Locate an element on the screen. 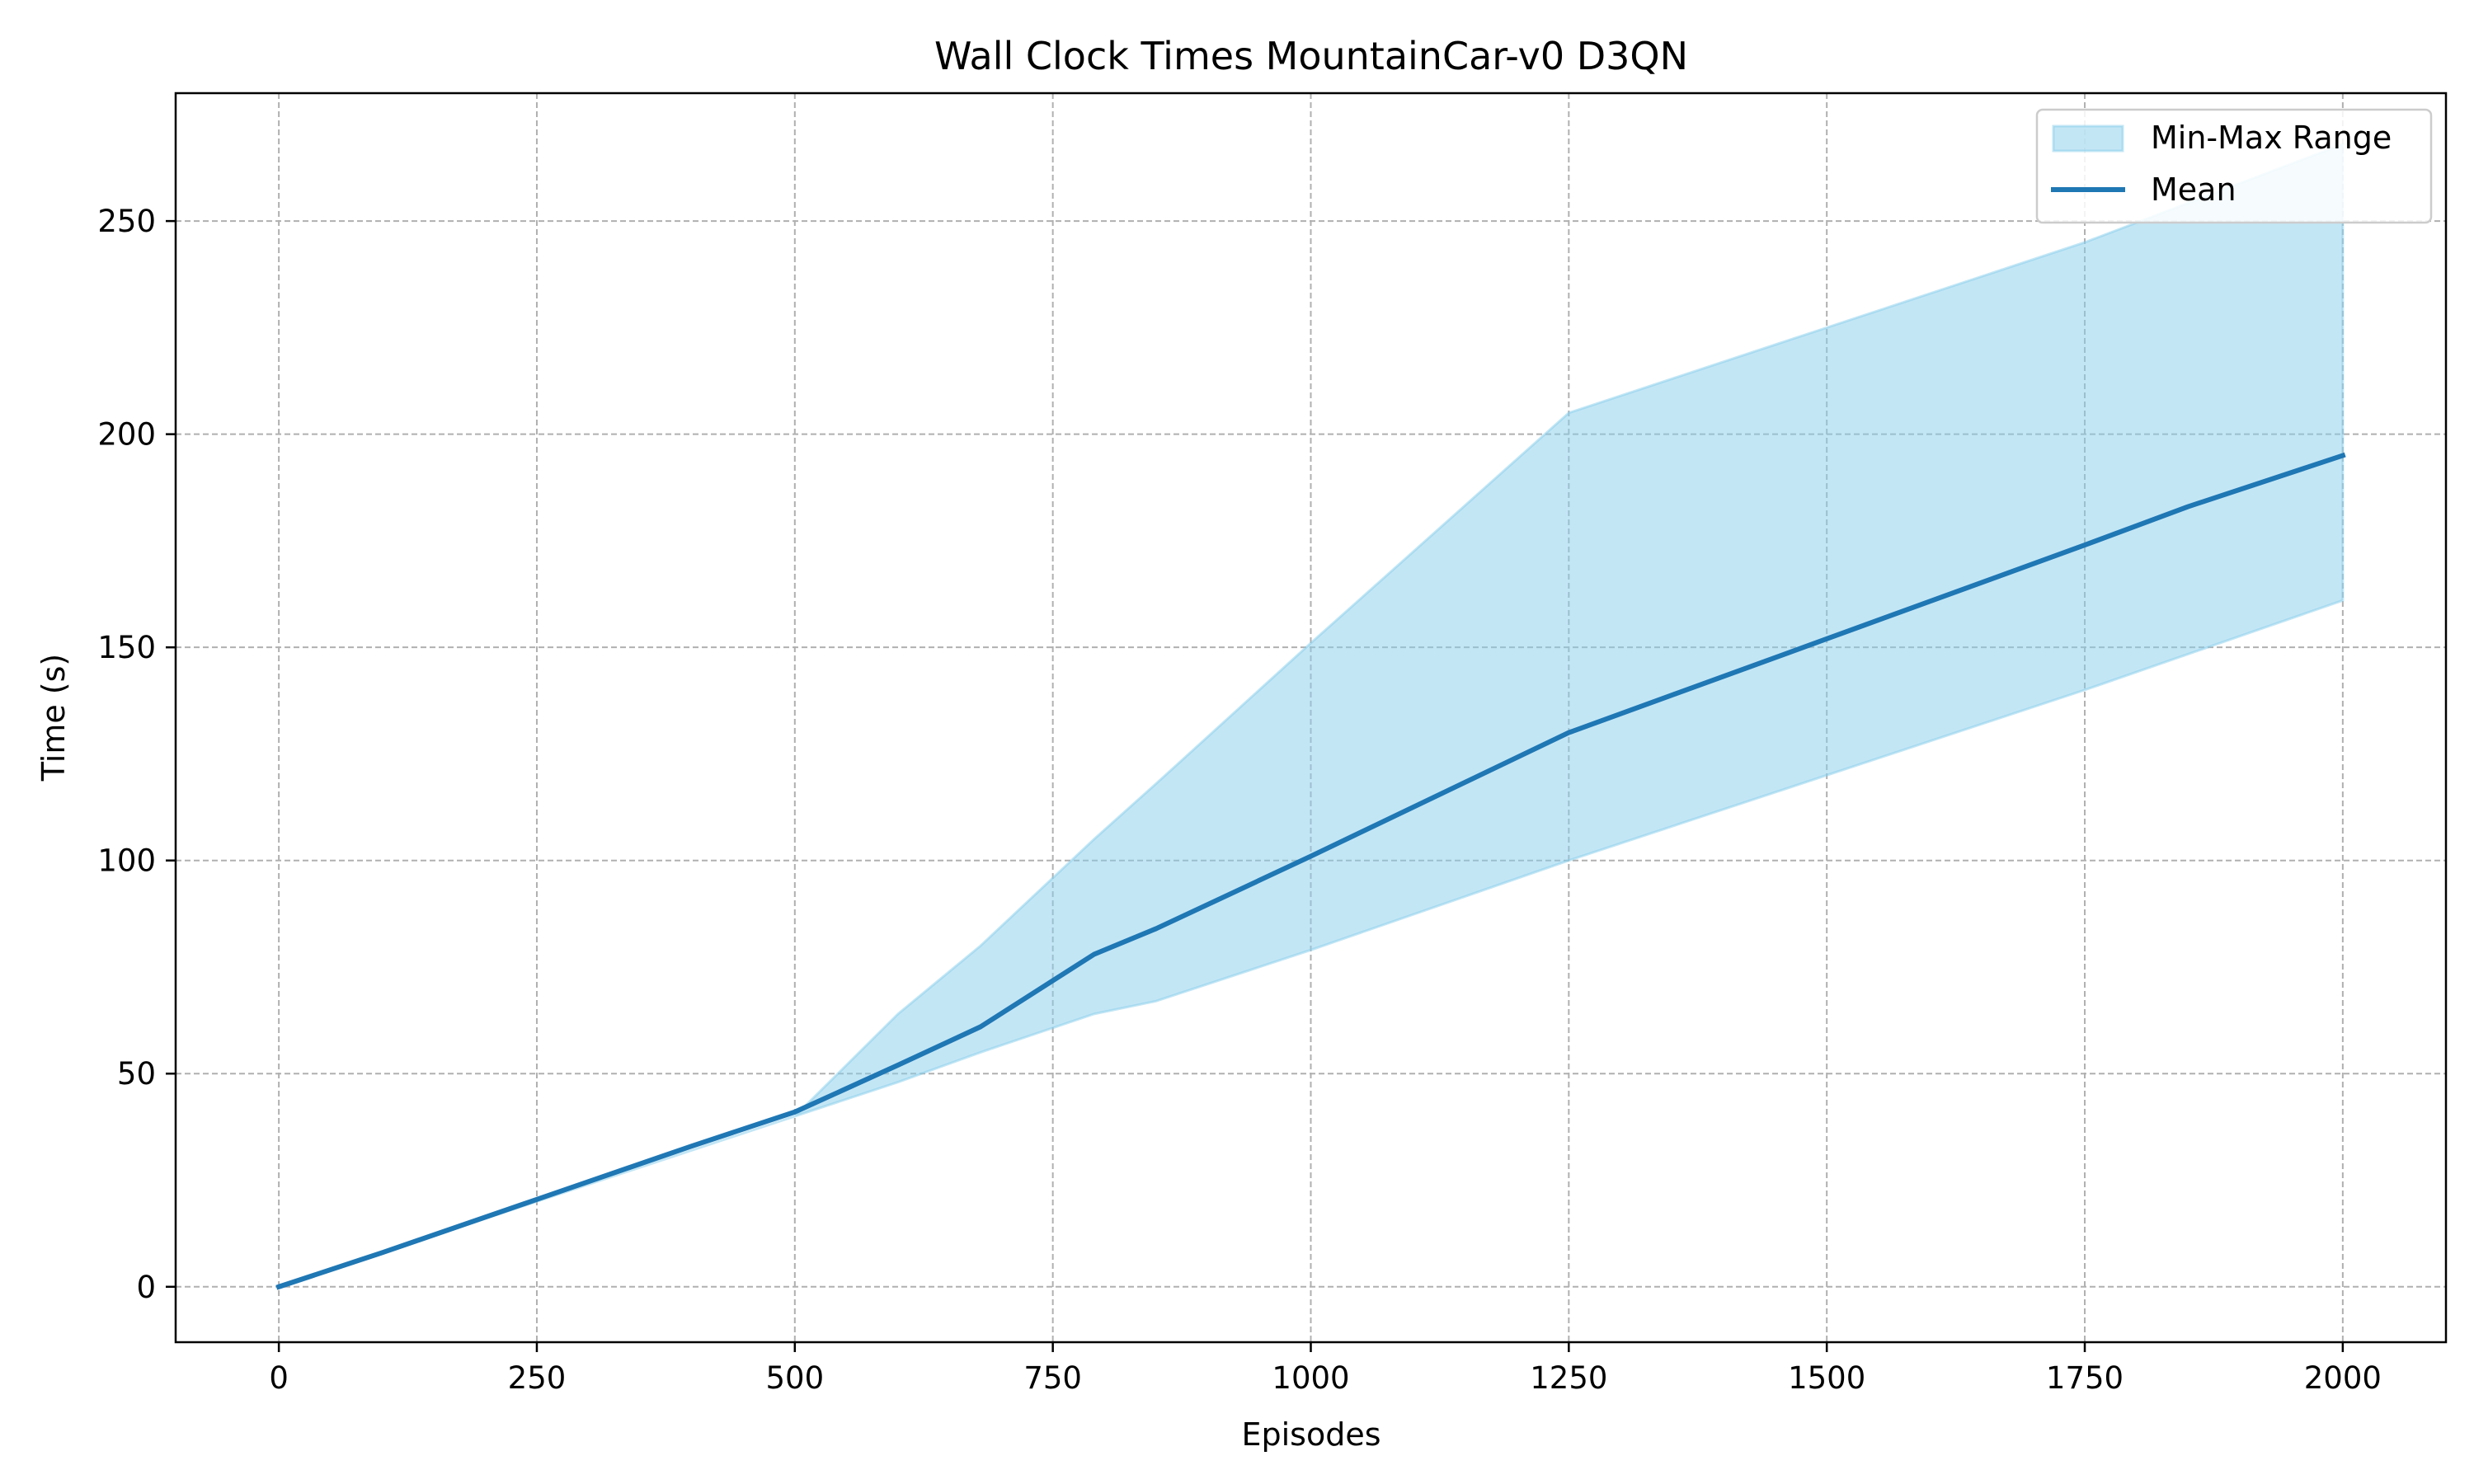 The image size is (2474, 1484). x-tick-label: 1000 is located at coordinates (1310, 1378).